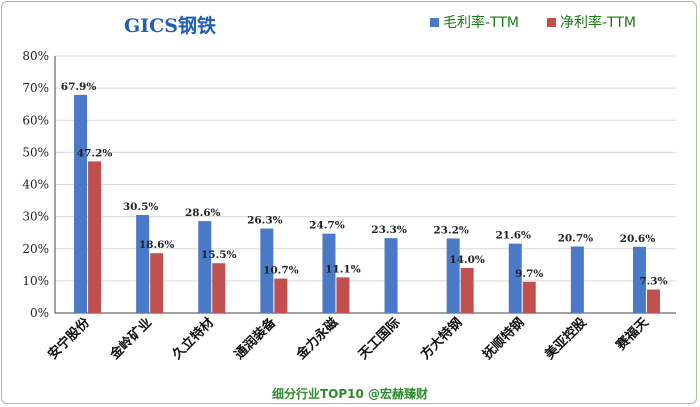  What do you see at coordinates (157, 245) in the screenshot?
I see `data-label-net-margin: 18.6%` at bounding box center [157, 245].